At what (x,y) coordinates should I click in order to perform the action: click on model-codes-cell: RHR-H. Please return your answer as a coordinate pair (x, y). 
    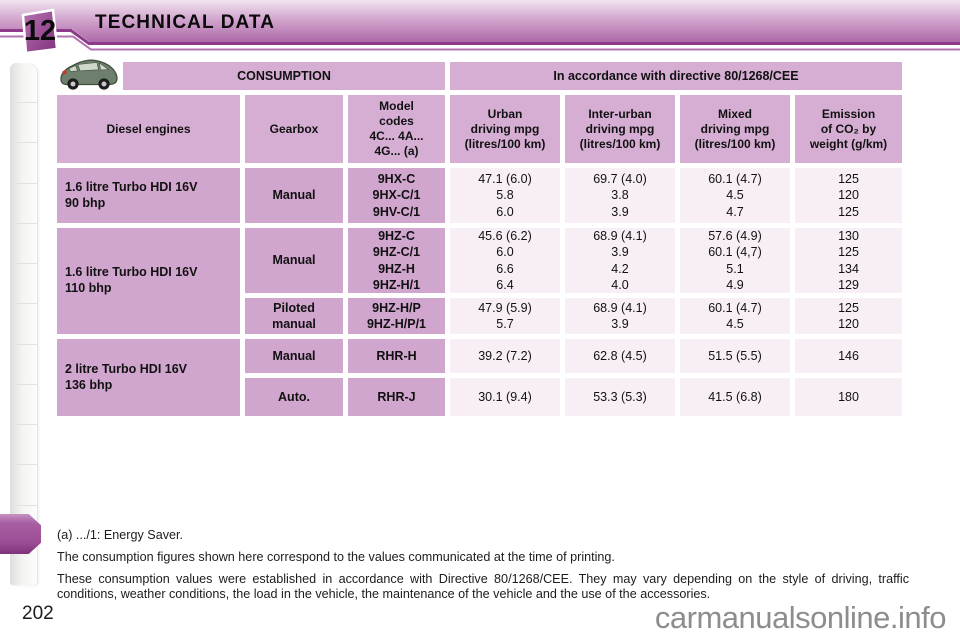
    Looking at the image, I should click on (396, 356).